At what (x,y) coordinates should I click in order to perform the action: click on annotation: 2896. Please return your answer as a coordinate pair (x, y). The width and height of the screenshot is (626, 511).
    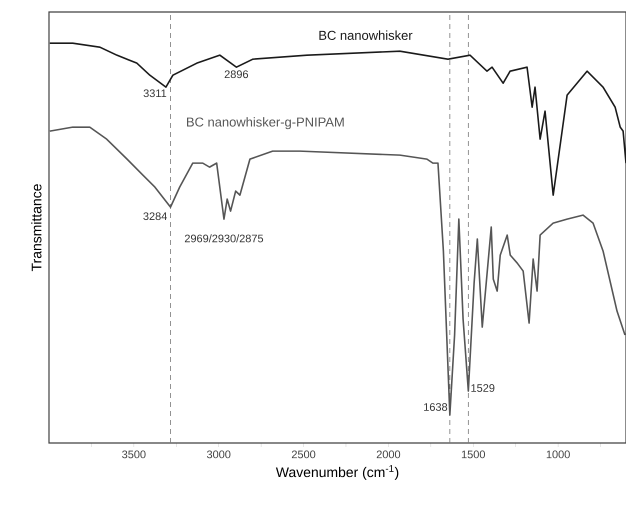
    Looking at the image, I should click on (236, 74).